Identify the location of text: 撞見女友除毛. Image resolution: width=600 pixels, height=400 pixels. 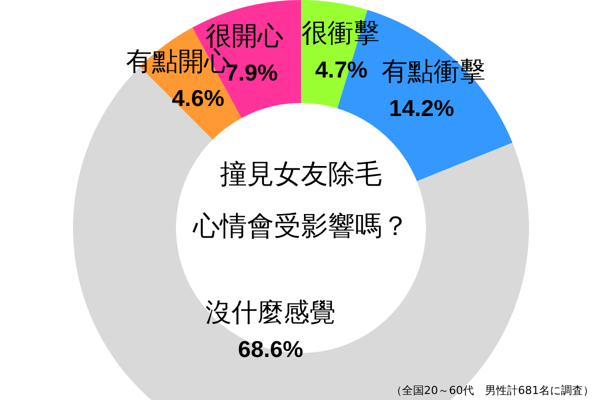
(301, 174).